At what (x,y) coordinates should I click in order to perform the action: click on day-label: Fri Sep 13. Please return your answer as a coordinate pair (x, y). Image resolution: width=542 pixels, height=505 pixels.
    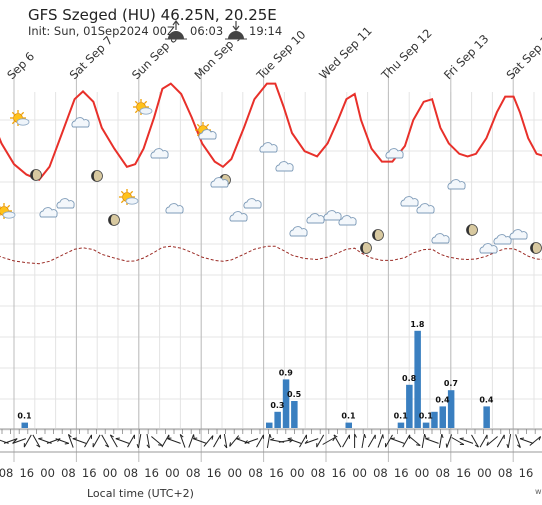
    Looking at the image, I should click on (466, 57).